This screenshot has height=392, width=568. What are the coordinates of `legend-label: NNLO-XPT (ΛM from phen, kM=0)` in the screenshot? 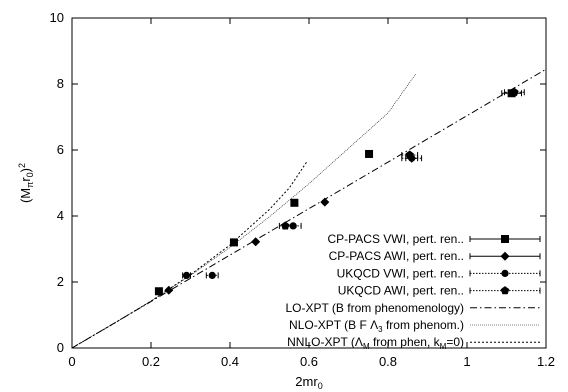 It's located at (375, 343).